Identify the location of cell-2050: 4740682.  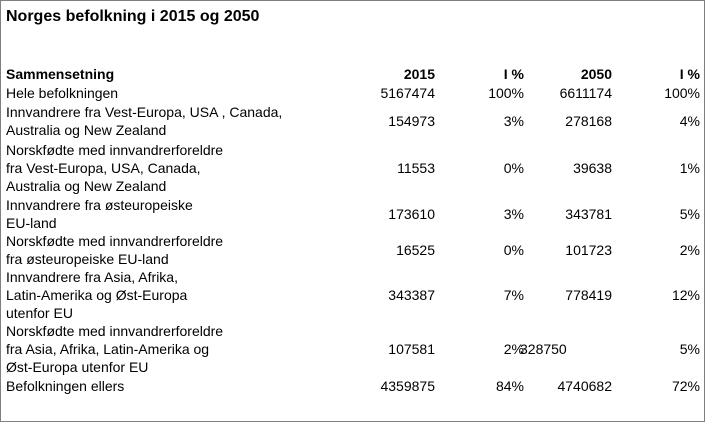
(584, 386).